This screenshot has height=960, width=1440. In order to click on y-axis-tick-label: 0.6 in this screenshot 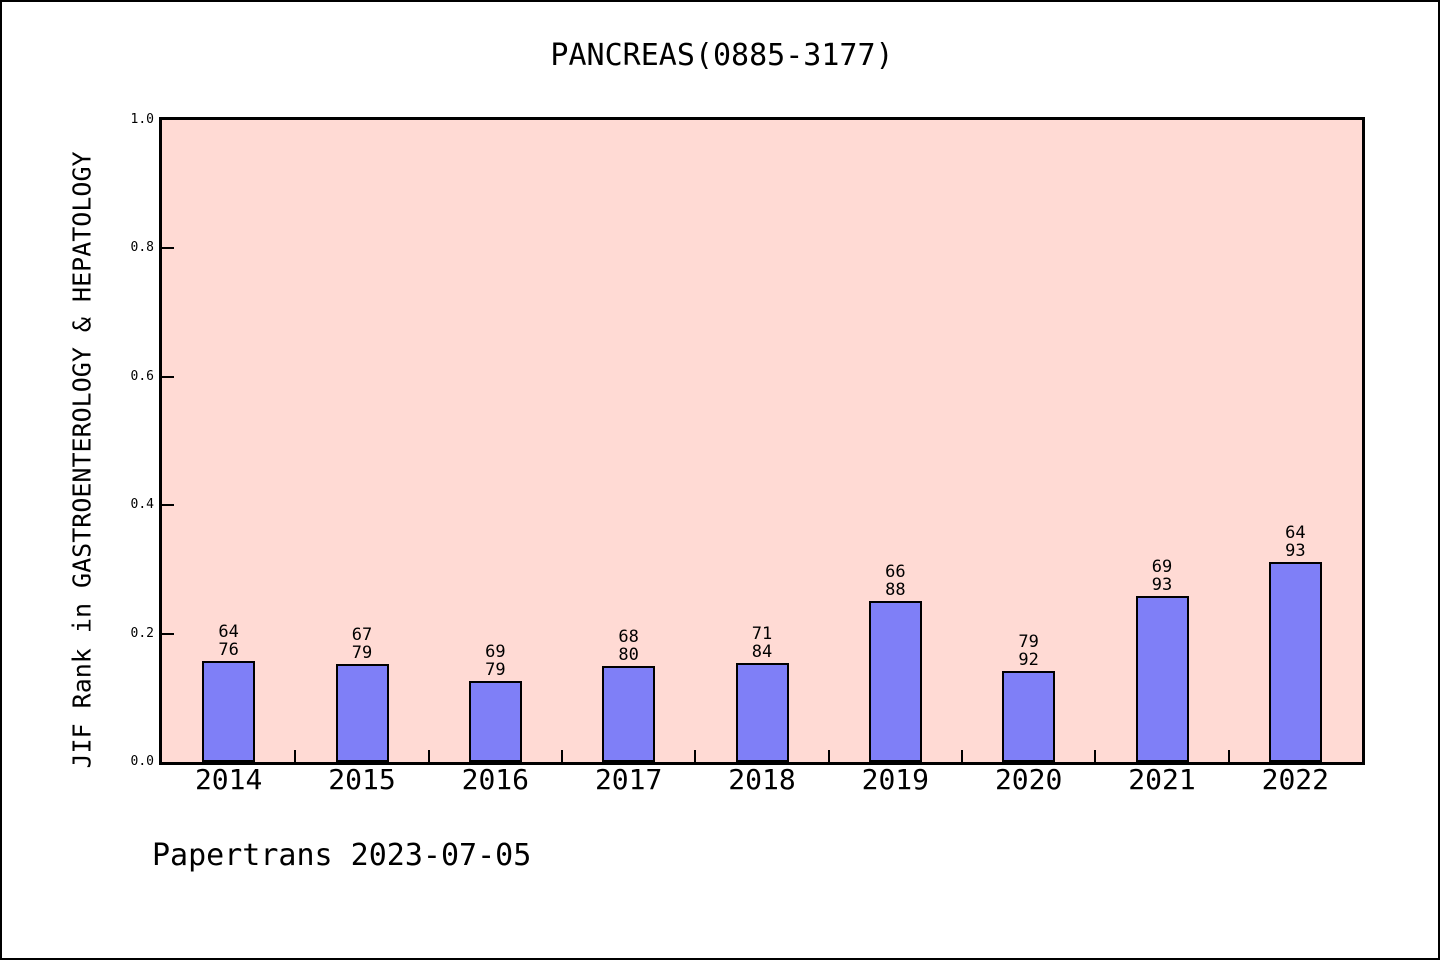, I will do `click(142, 376)`.